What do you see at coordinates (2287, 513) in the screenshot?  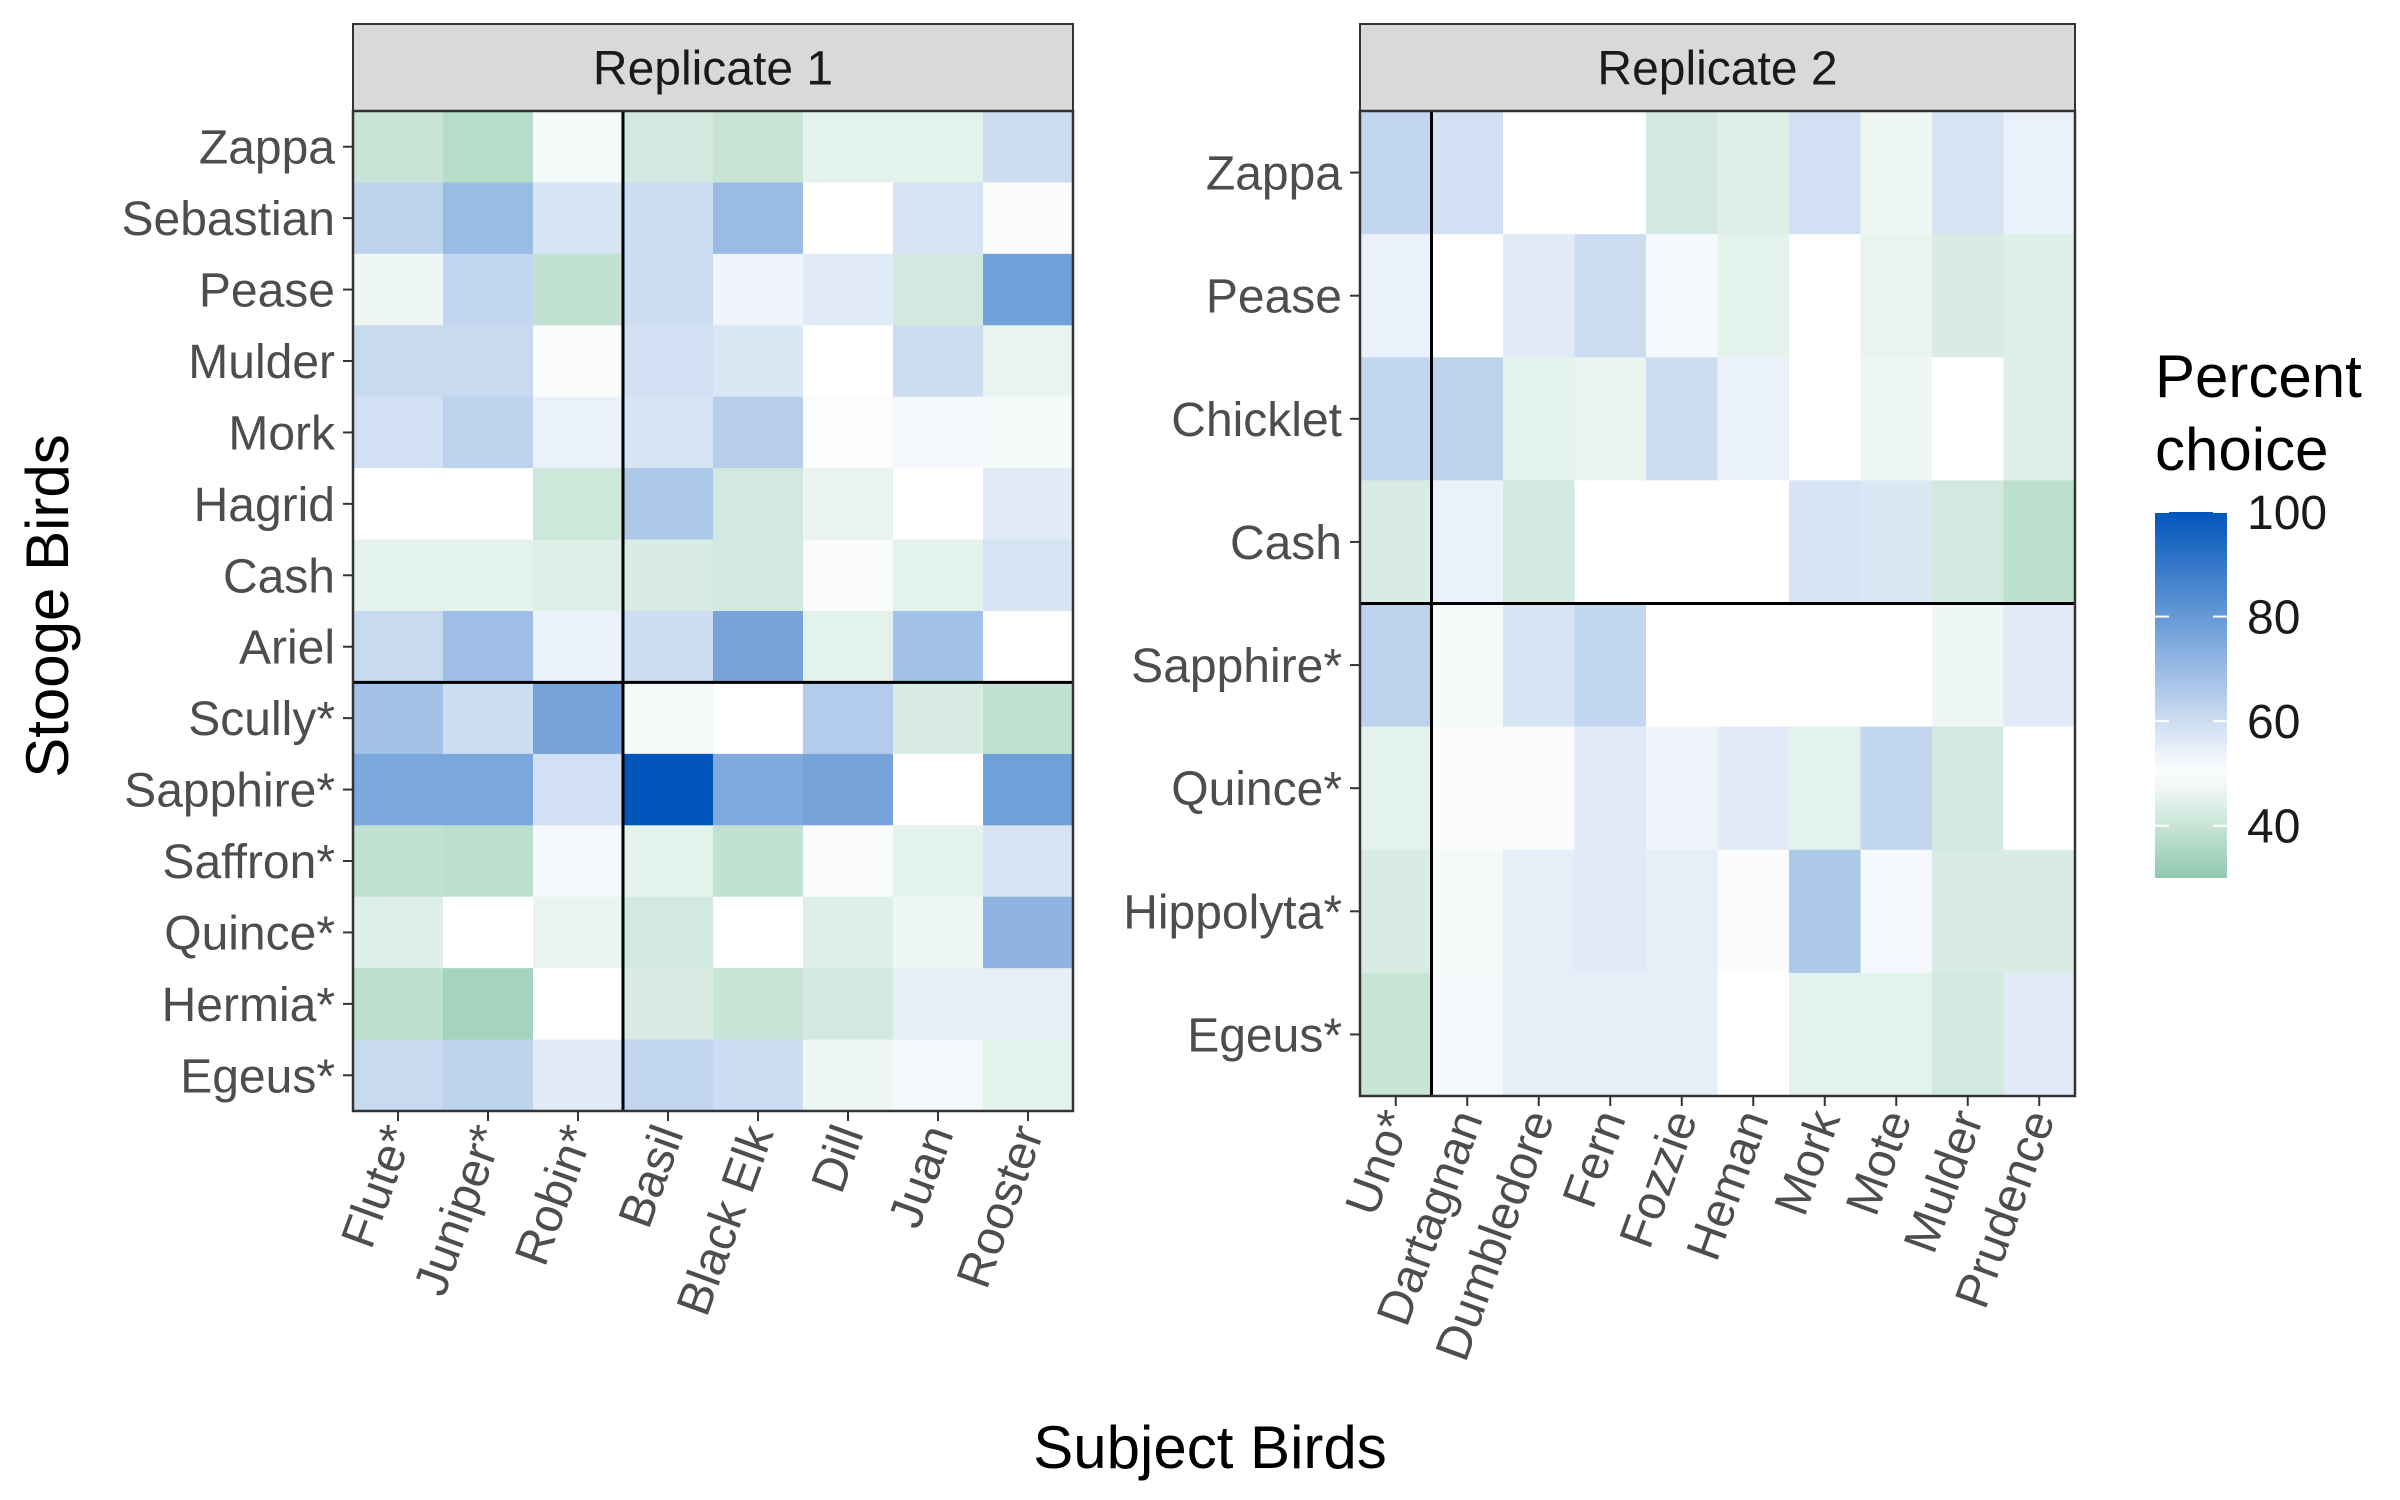 I see `legend-tick-label: 100` at bounding box center [2287, 513].